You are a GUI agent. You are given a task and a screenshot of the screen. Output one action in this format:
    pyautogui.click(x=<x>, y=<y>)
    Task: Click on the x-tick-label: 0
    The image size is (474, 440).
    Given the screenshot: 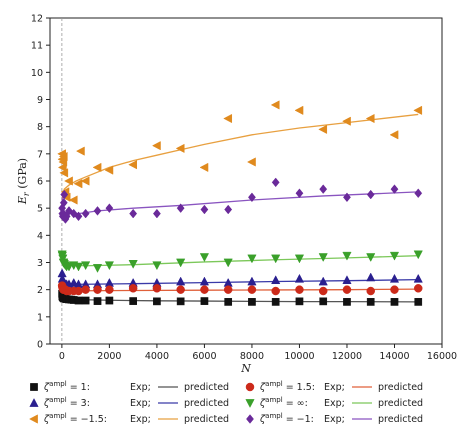 What is the action you would take?
    pyautogui.click(x=62, y=356)
    